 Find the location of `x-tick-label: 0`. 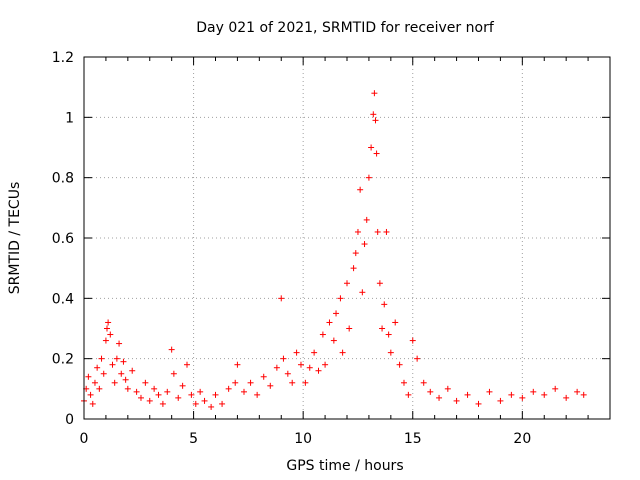

x-tick-label: 0 is located at coordinates (84, 439).